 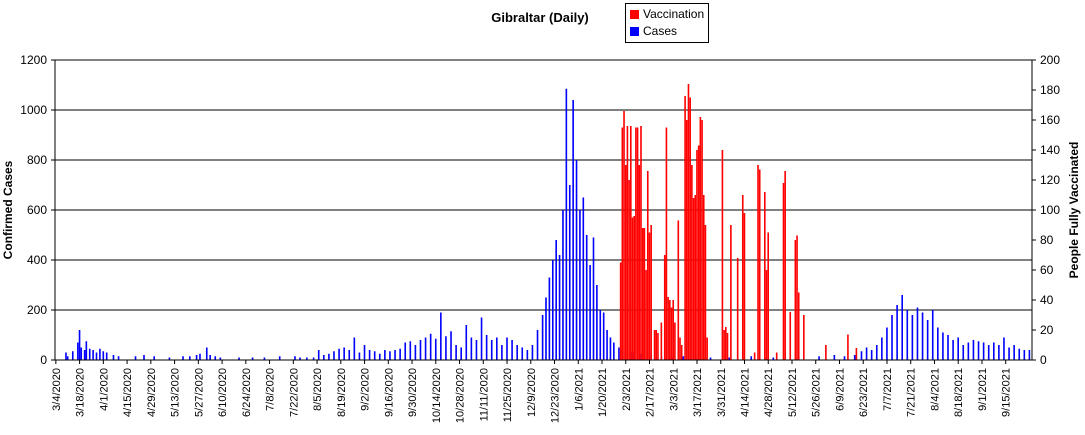 What do you see at coordinates (1050, 210) in the screenshot?
I see `y-right-tick-label: 100` at bounding box center [1050, 210].